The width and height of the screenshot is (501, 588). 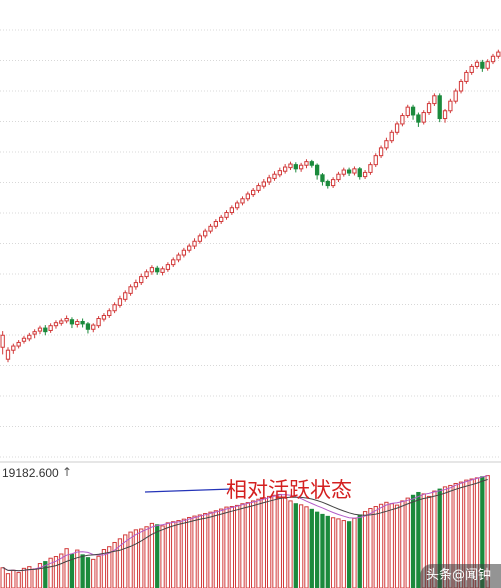 I want to click on watermark: 头条@闻钟, so click(x=460, y=576).